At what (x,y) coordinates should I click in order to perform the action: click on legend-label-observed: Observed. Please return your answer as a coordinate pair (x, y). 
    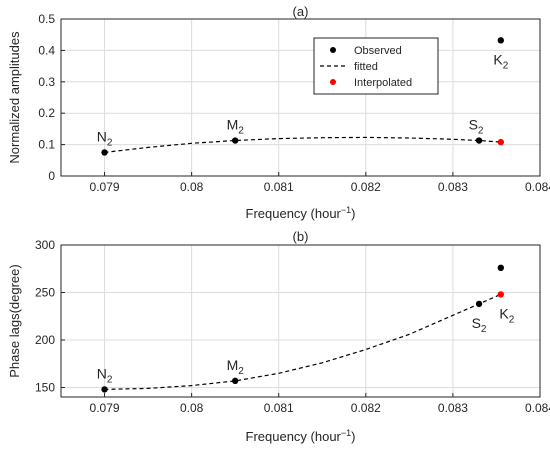
    Looking at the image, I should click on (378, 51).